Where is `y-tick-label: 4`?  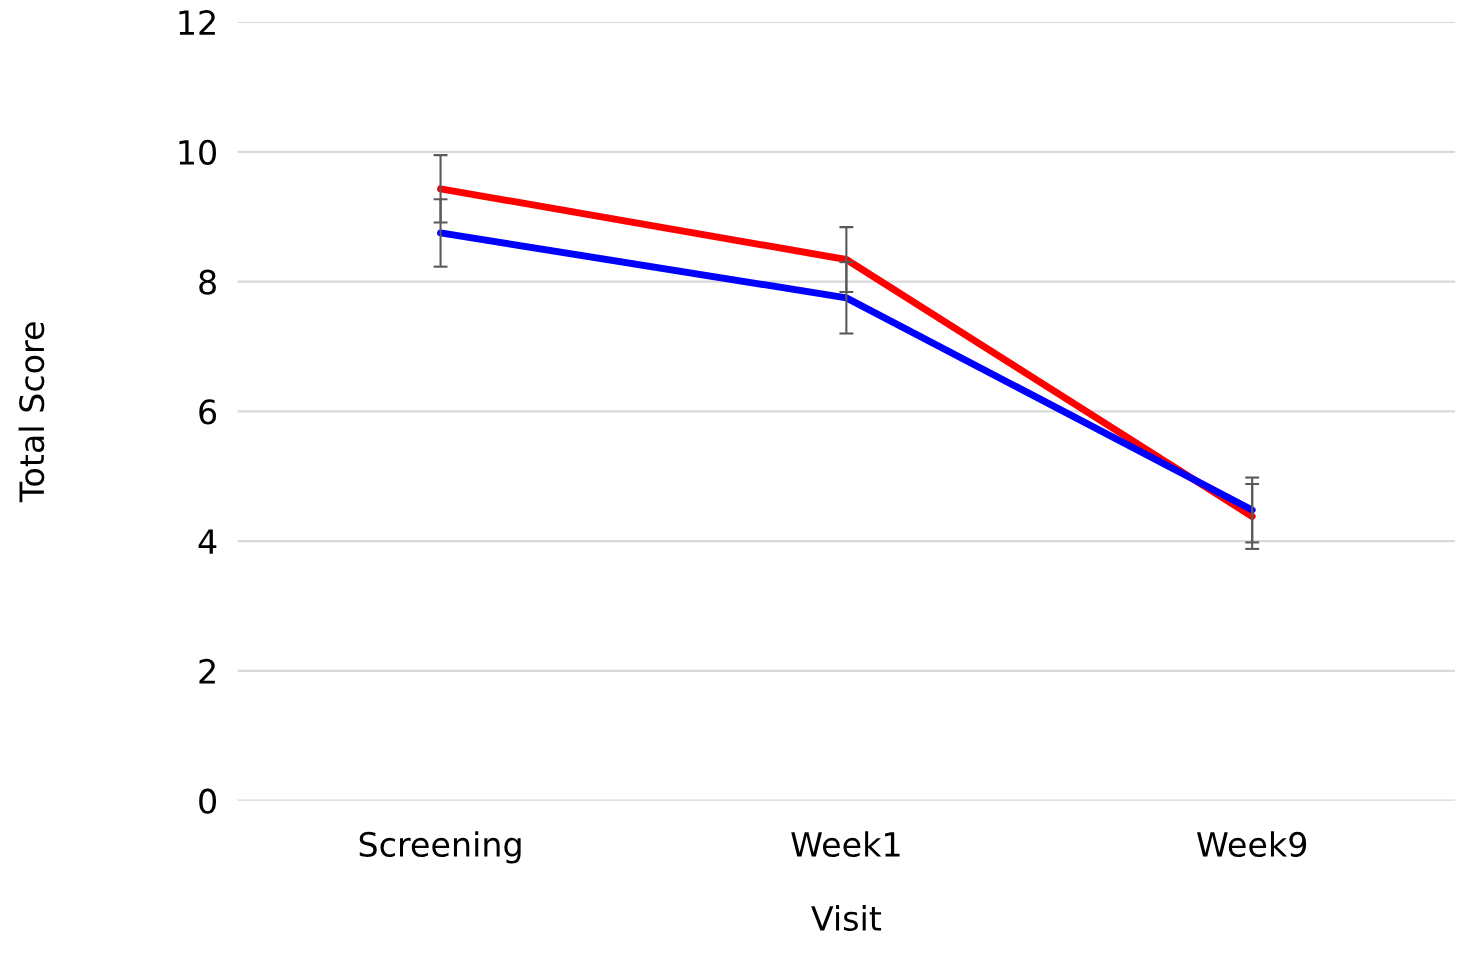
y-tick-label: 4 is located at coordinates (207, 541).